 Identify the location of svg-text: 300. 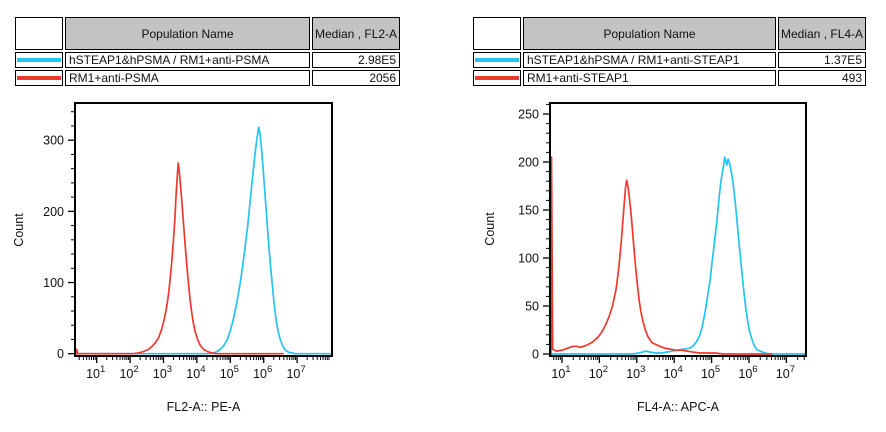
(53, 141).